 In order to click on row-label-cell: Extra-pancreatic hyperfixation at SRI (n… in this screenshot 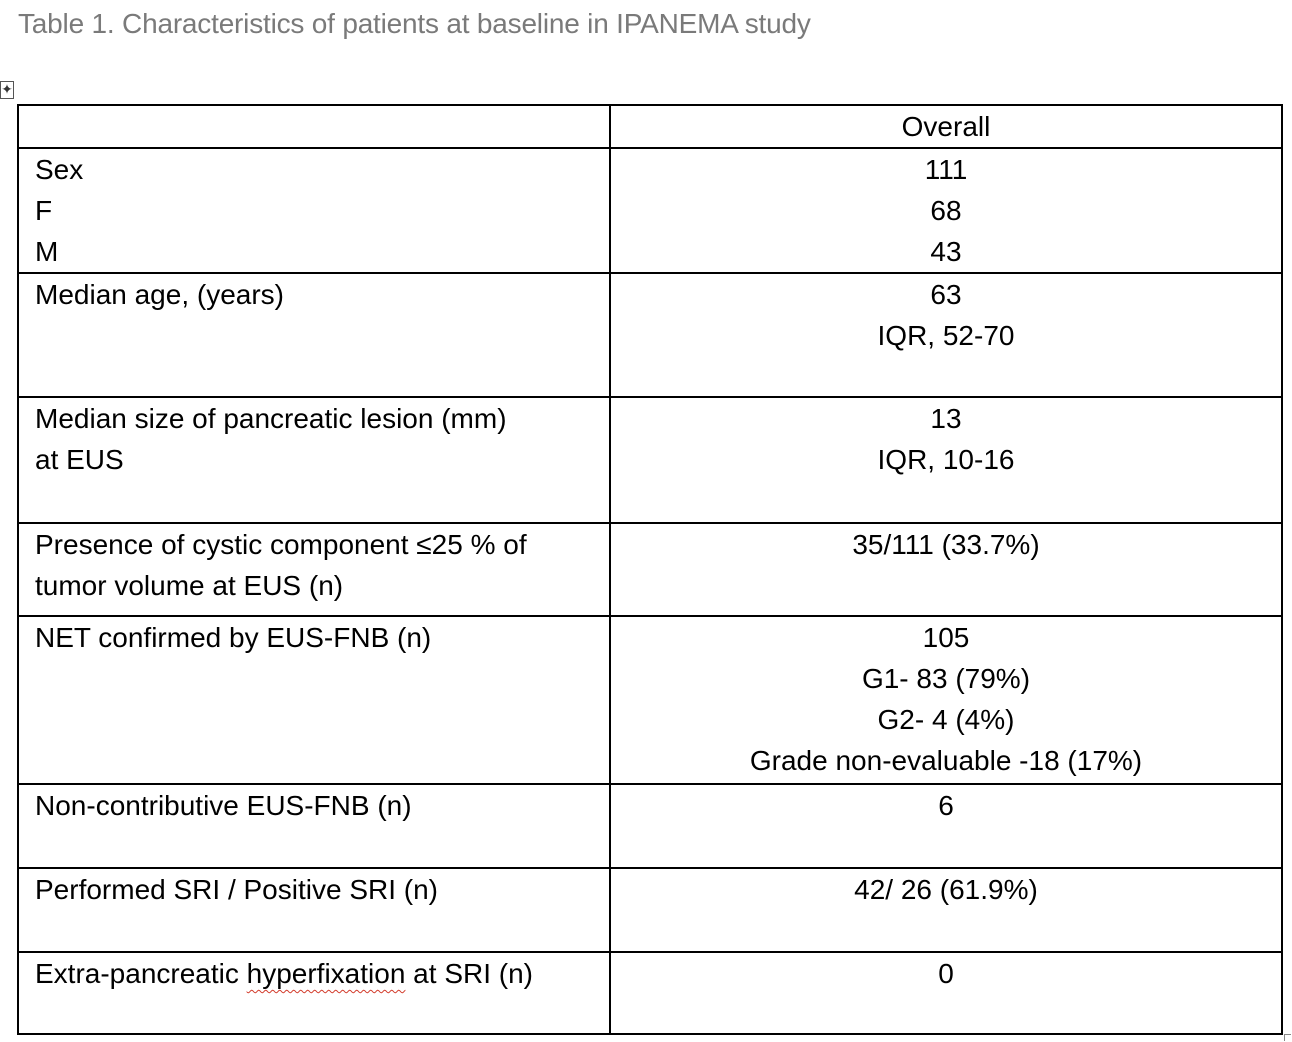, I will do `click(314, 993)`.